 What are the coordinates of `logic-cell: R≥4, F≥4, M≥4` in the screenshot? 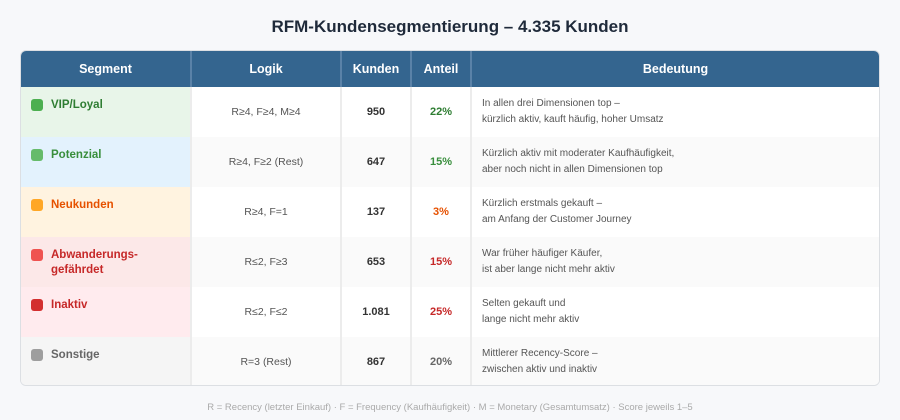 It's located at (266, 112).